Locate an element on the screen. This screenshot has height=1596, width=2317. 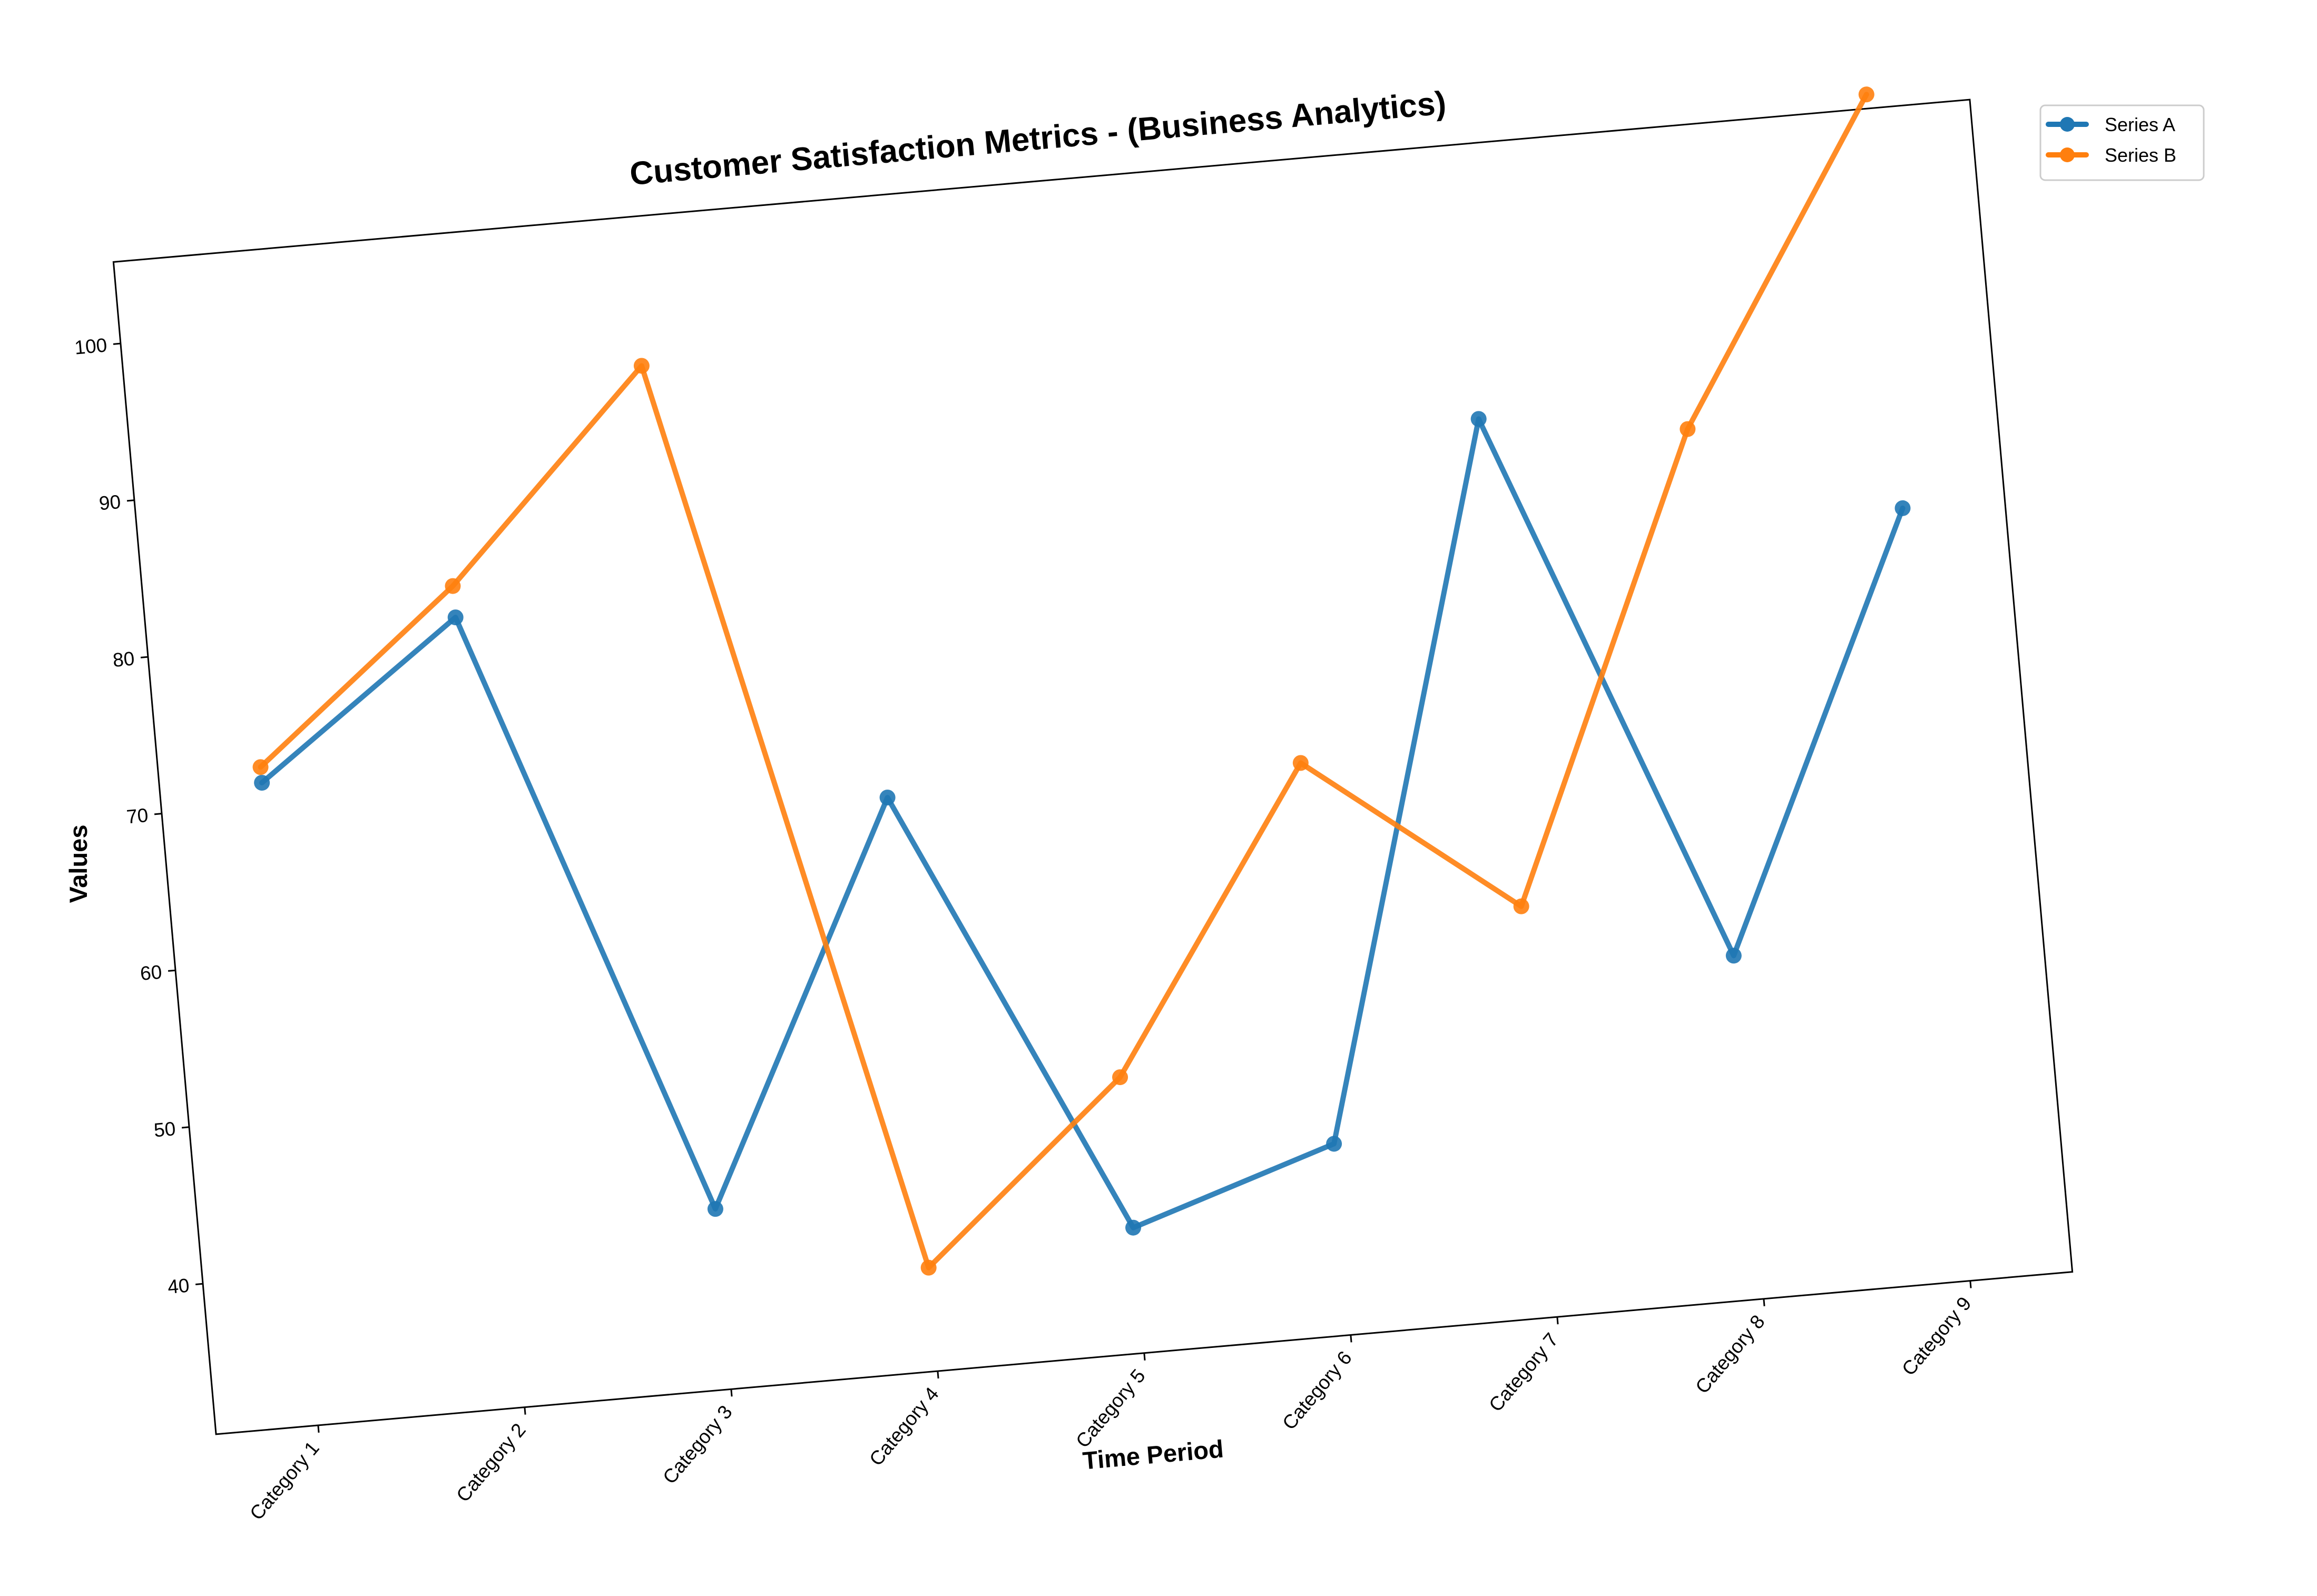
y-tick-label: 100 is located at coordinates (91, 346).